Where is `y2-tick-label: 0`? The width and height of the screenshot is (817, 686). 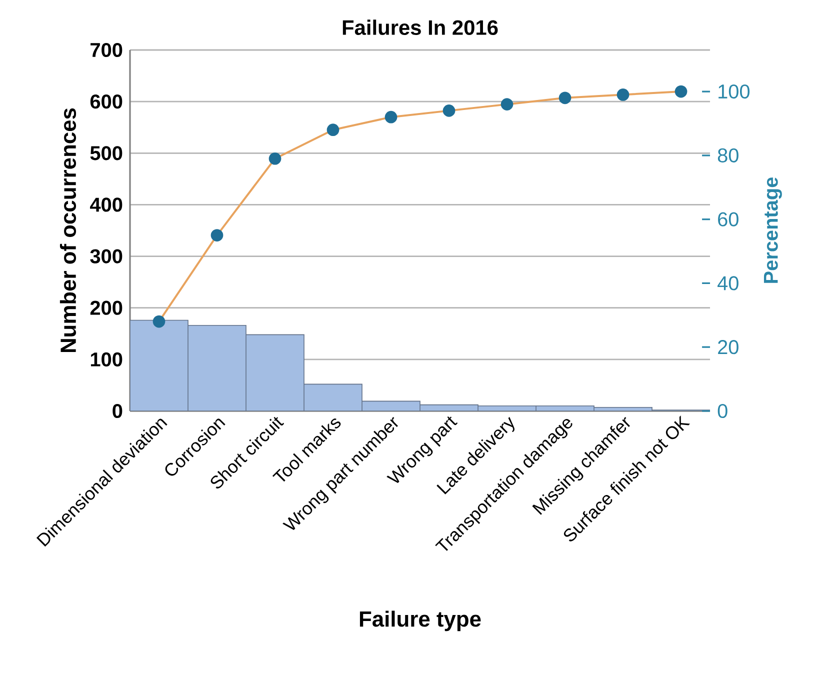 y2-tick-label: 0 is located at coordinates (723, 411).